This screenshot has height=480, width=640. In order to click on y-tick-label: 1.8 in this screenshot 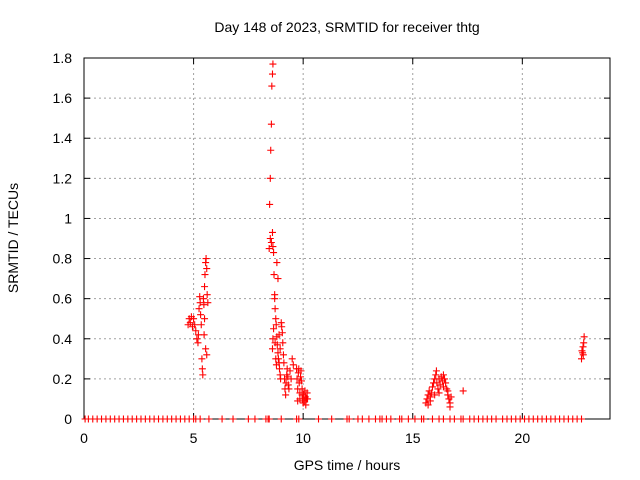, I will do `click(63, 58)`.